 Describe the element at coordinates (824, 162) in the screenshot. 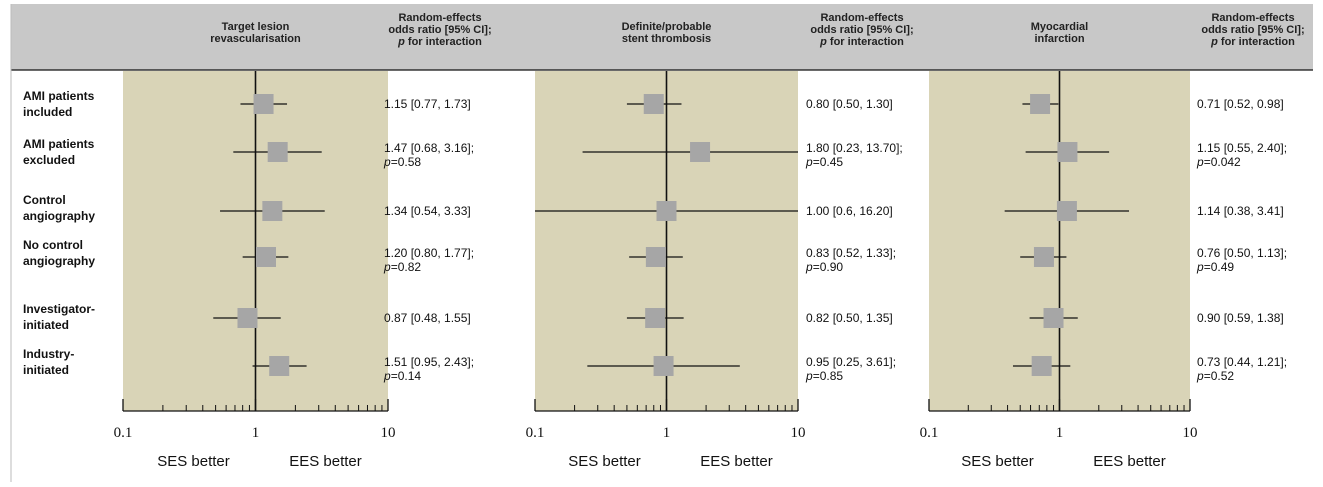

I see `ci-value-label: p=0.45` at that location.